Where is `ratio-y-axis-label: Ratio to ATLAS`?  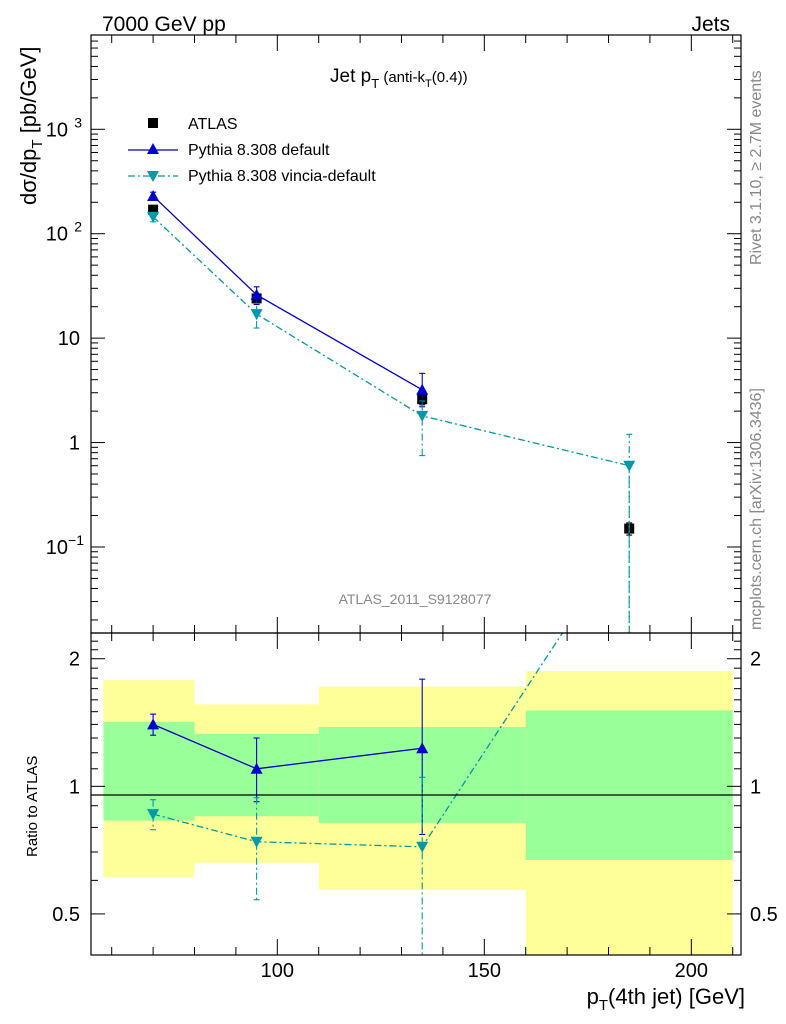
ratio-y-axis-label: Ratio to ATLAS is located at coordinates (32, 806).